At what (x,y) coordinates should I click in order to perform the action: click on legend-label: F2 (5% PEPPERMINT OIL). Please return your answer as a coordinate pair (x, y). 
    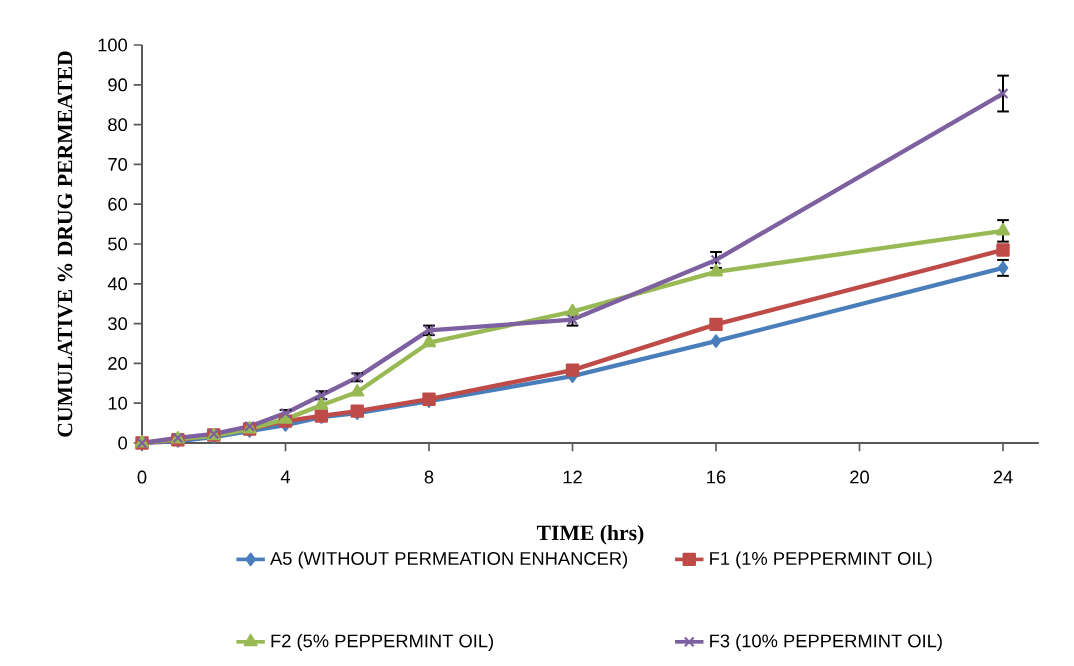
    Looking at the image, I should click on (382, 642).